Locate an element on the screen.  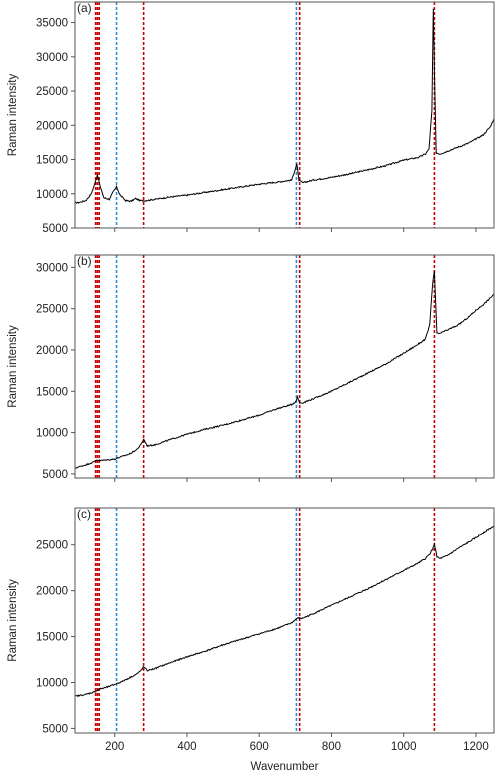
x-tick-label: 1200 is located at coordinates (476, 747).